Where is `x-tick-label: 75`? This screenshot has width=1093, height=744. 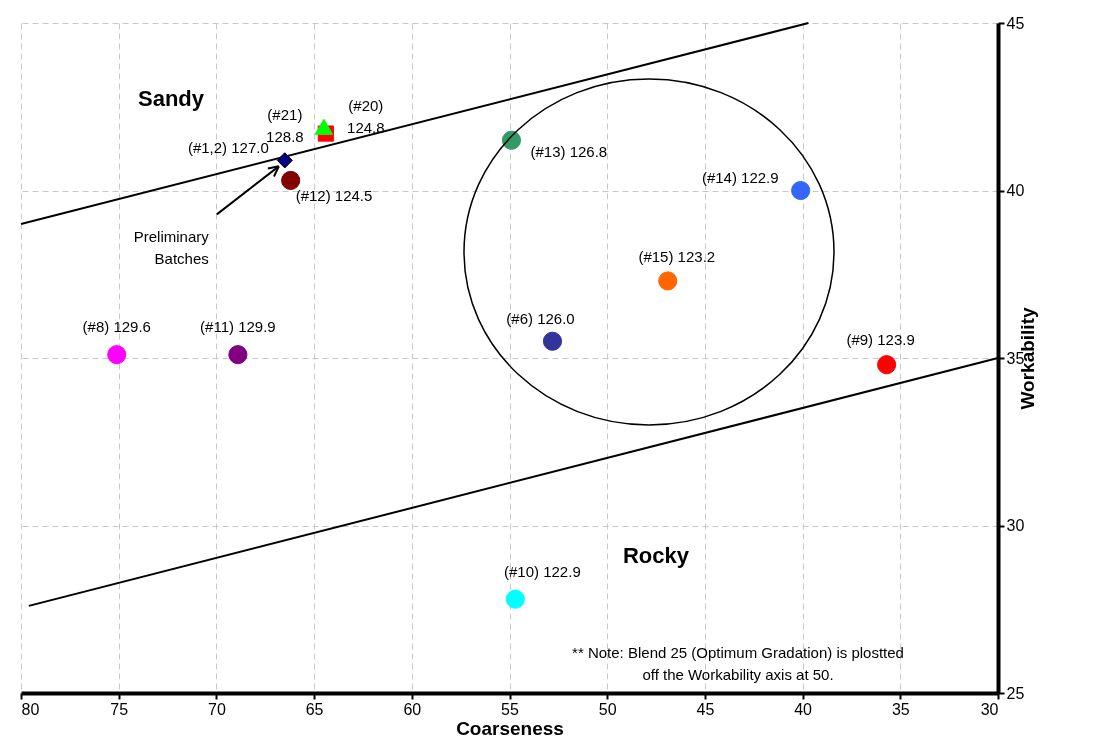 x-tick-label: 75 is located at coordinates (119, 709).